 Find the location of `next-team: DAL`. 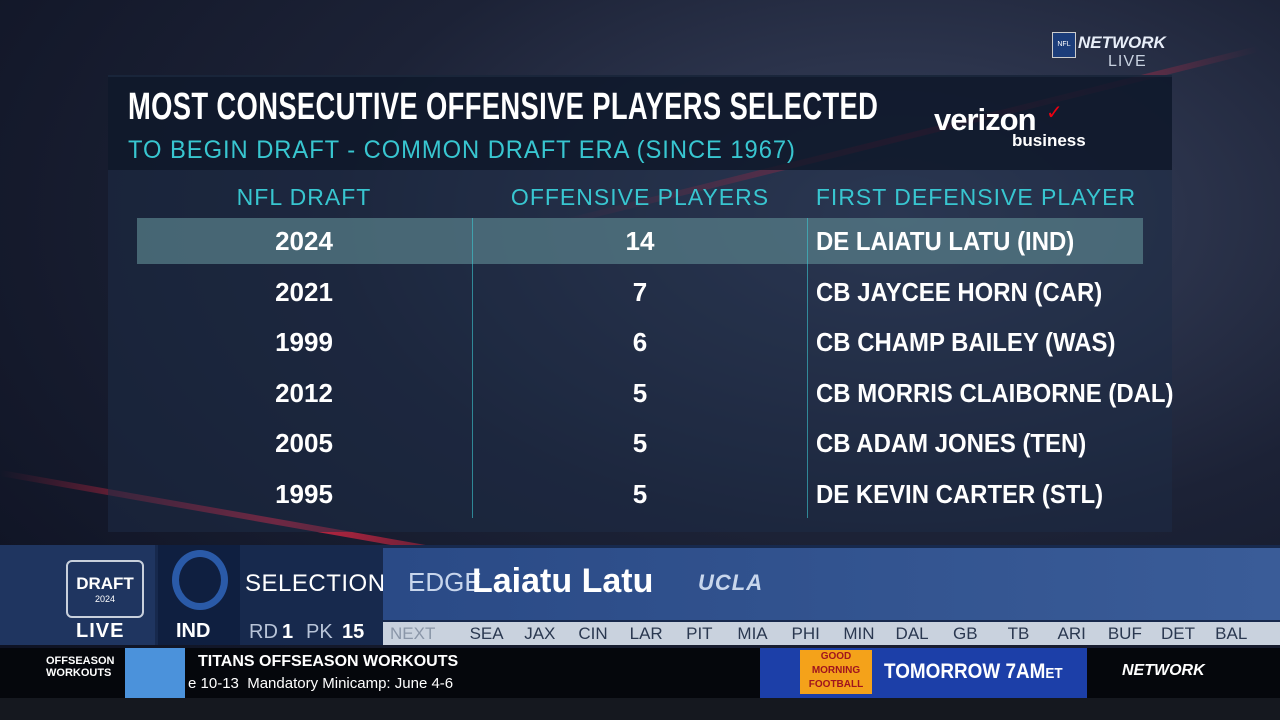

next-team: DAL is located at coordinates (912, 633).